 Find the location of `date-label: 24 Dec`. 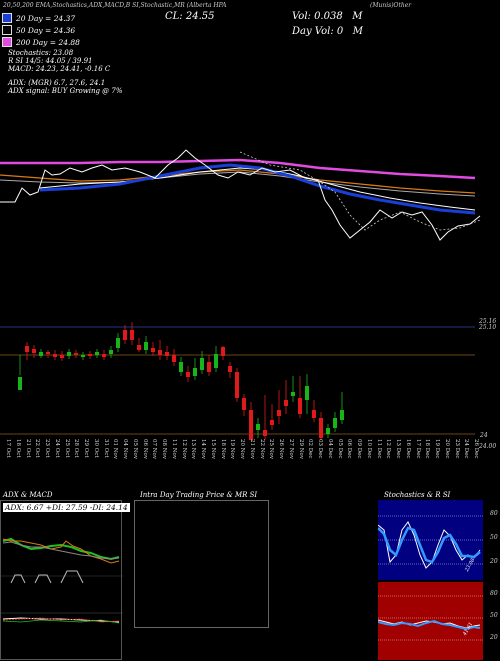

date-label: 24 Dec is located at coordinates (466, 449).